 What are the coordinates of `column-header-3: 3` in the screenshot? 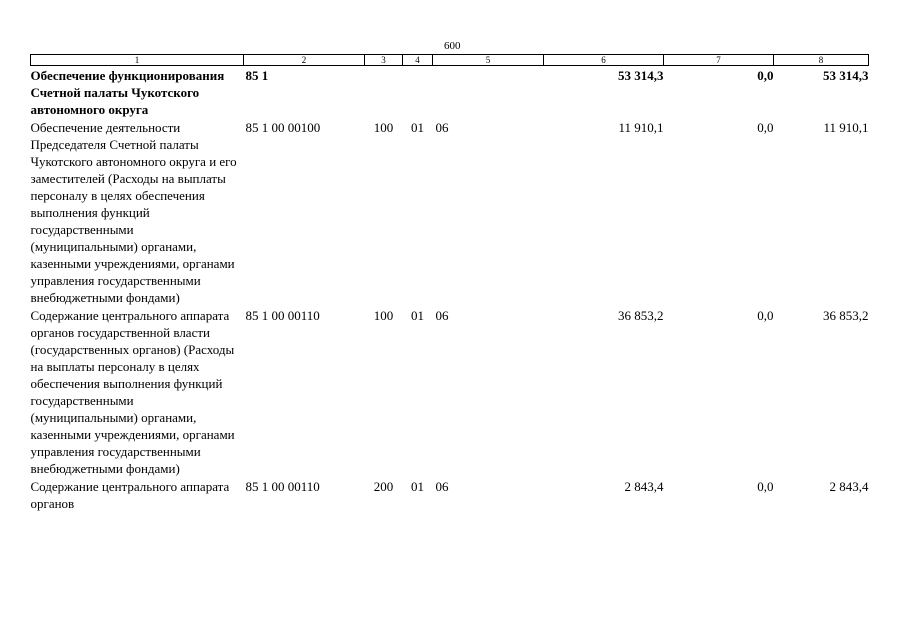 It's located at (383, 60).